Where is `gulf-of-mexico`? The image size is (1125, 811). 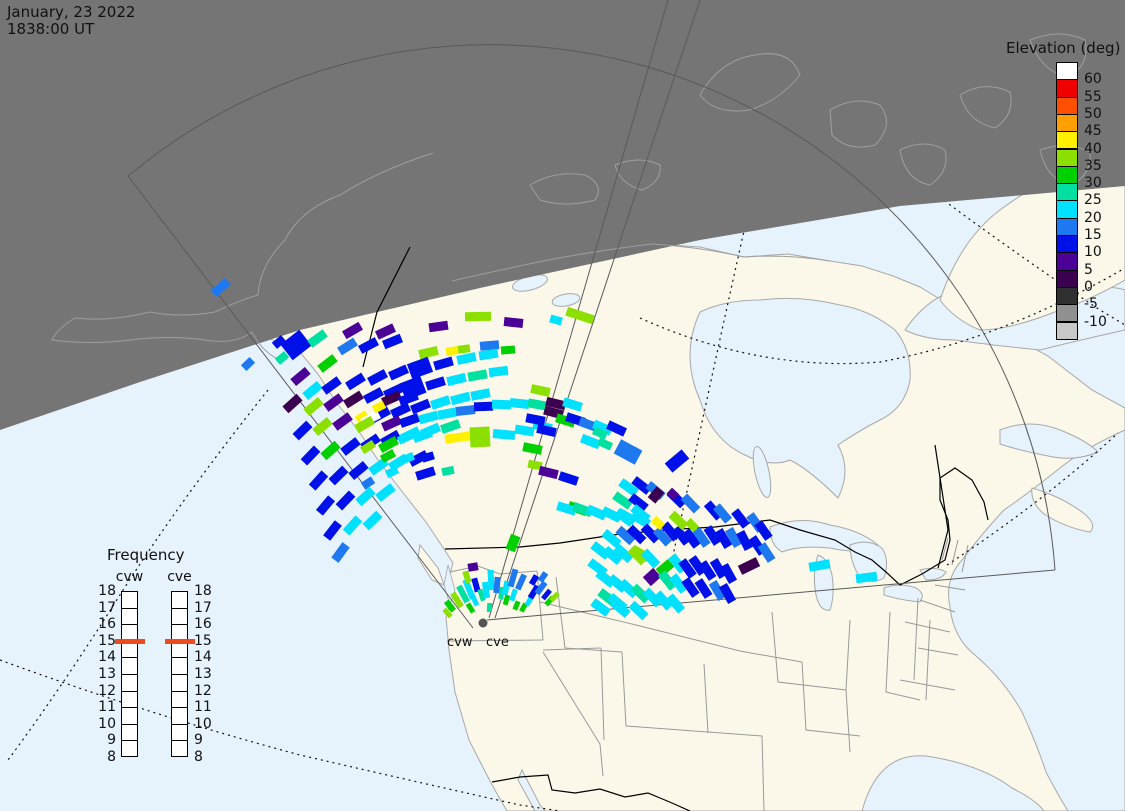 gulf-of-mexico is located at coordinates (953, 783).